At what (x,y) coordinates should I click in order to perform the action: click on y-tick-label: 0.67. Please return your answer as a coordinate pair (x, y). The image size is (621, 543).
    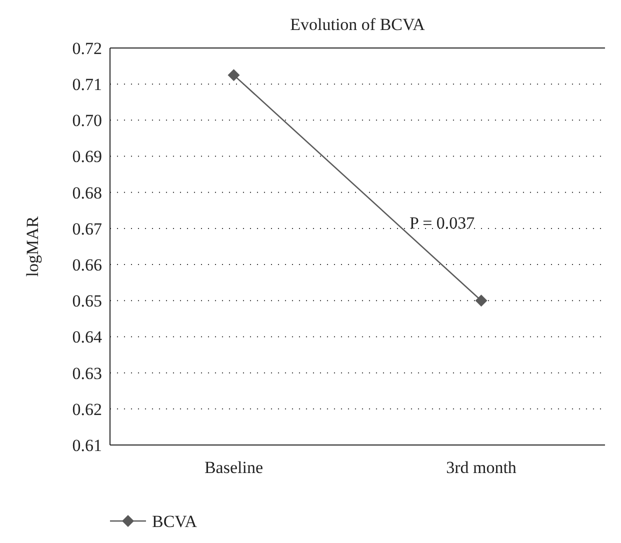
    Looking at the image, I should click on (87, 228).